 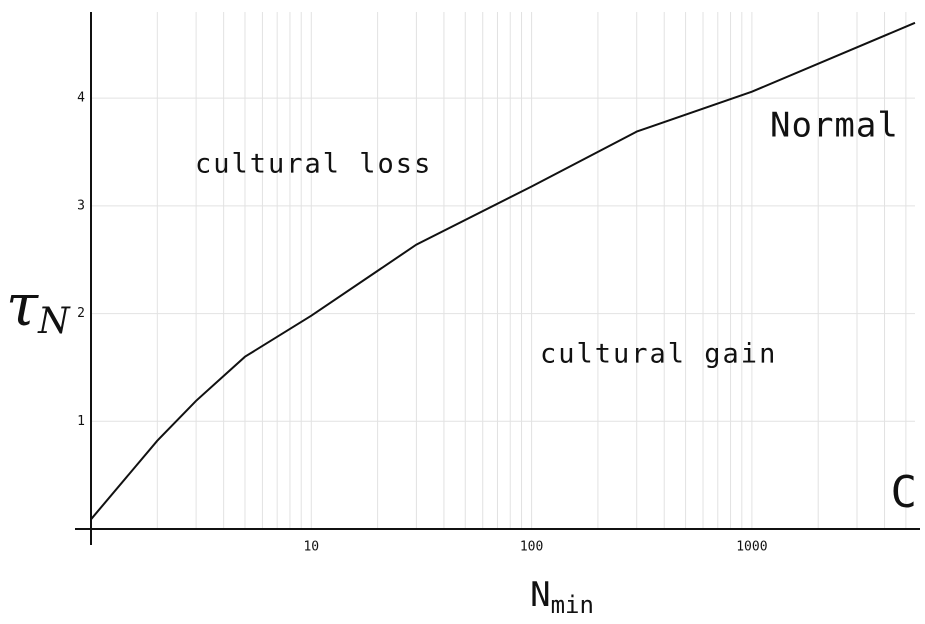 What do you see at coordinates (81, 98) in the screenshot?
I see `y-tick-label: 4` at bounding box center [81, 98].